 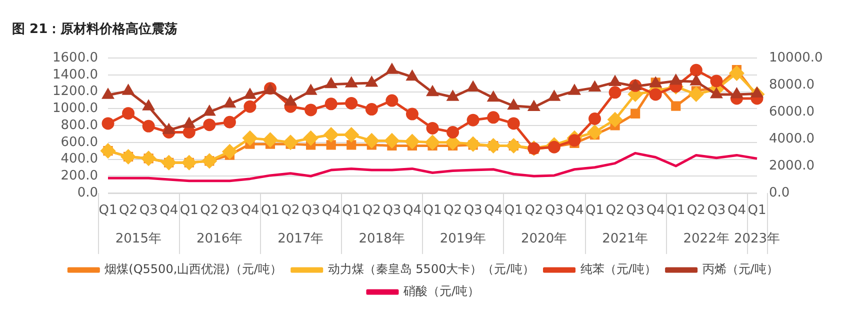 I want to click on text: 2021年, so click(x=625, y=238).